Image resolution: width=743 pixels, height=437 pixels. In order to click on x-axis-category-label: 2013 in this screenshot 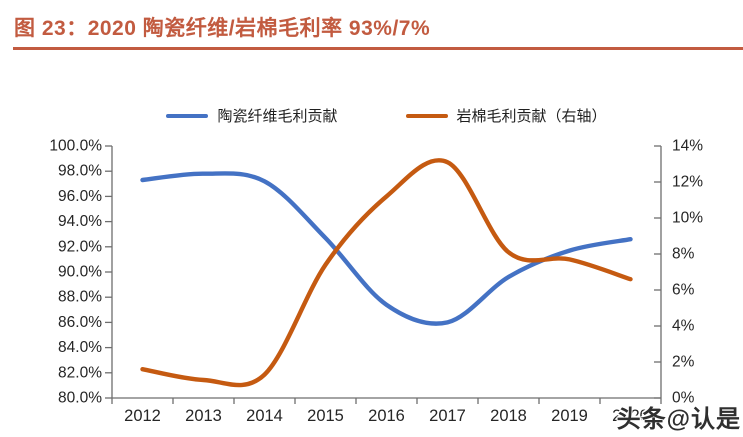, I will do `click(203, 416)`.